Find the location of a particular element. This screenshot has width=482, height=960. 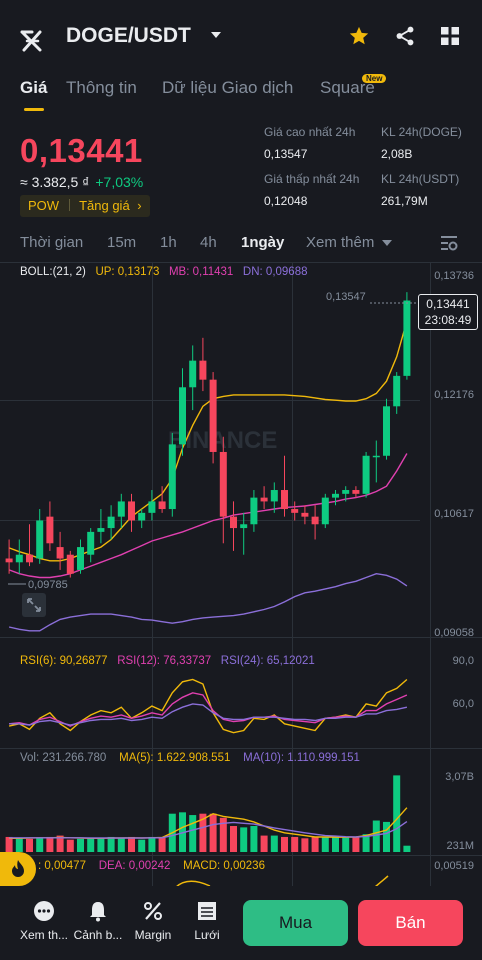

interval-more: Xem thêm is located at coordinates (340, 242).